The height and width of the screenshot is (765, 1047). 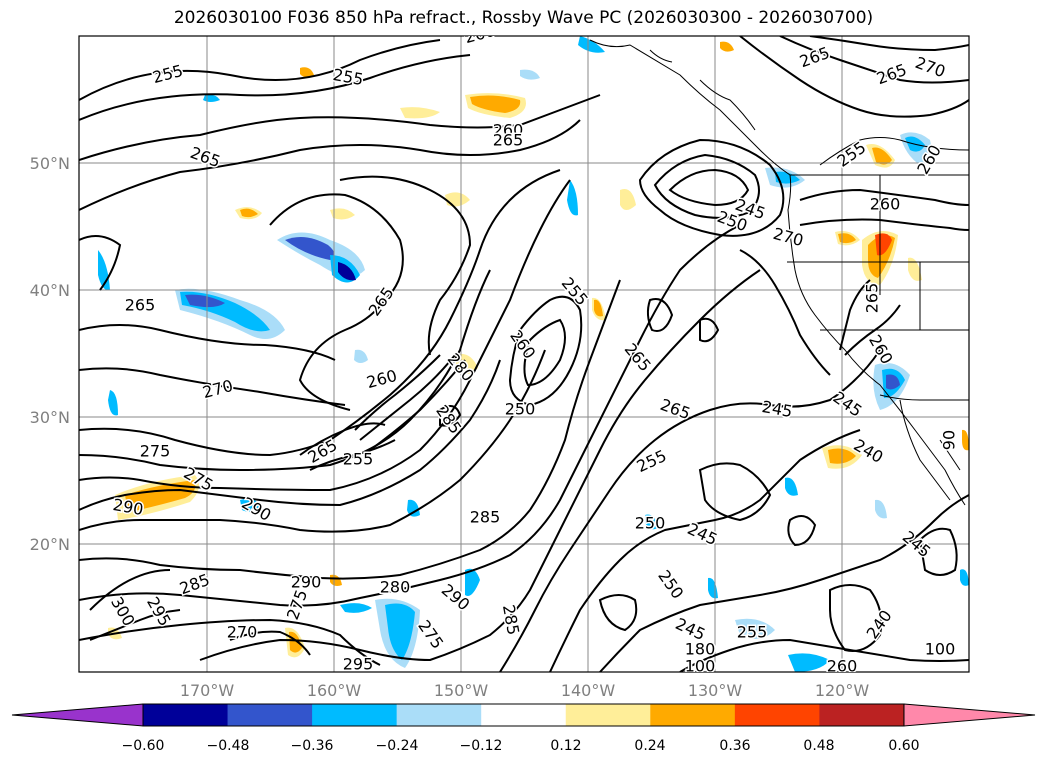 I want to click on lat-label-50n: 50°N, so click(x=50, y=163).